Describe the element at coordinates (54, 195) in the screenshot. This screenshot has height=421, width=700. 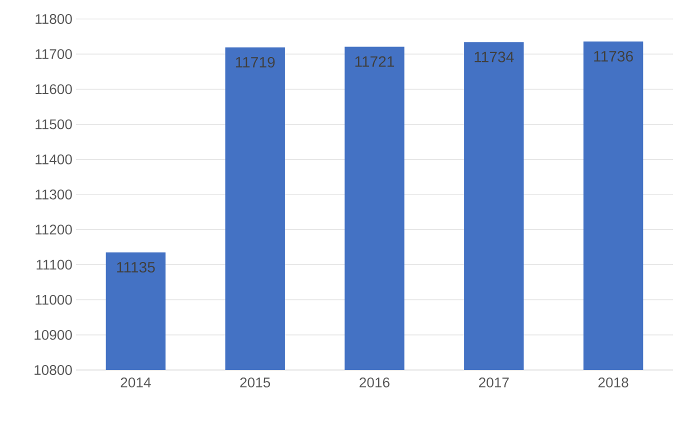
I see `y-tick-label: 11300` at that location.